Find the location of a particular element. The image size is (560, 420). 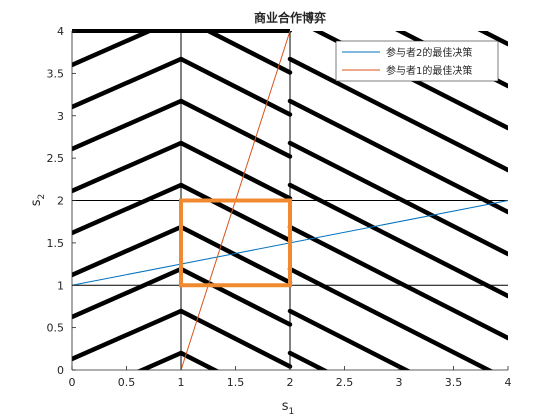

x-tick-label: 0 is located at coordinates (72, 382).